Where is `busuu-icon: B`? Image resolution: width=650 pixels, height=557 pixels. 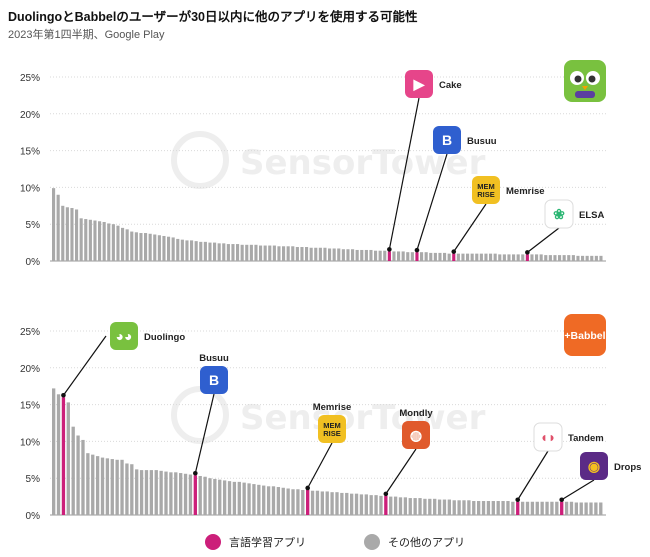
busuu-icon: B is located at coordinates (214, 380).